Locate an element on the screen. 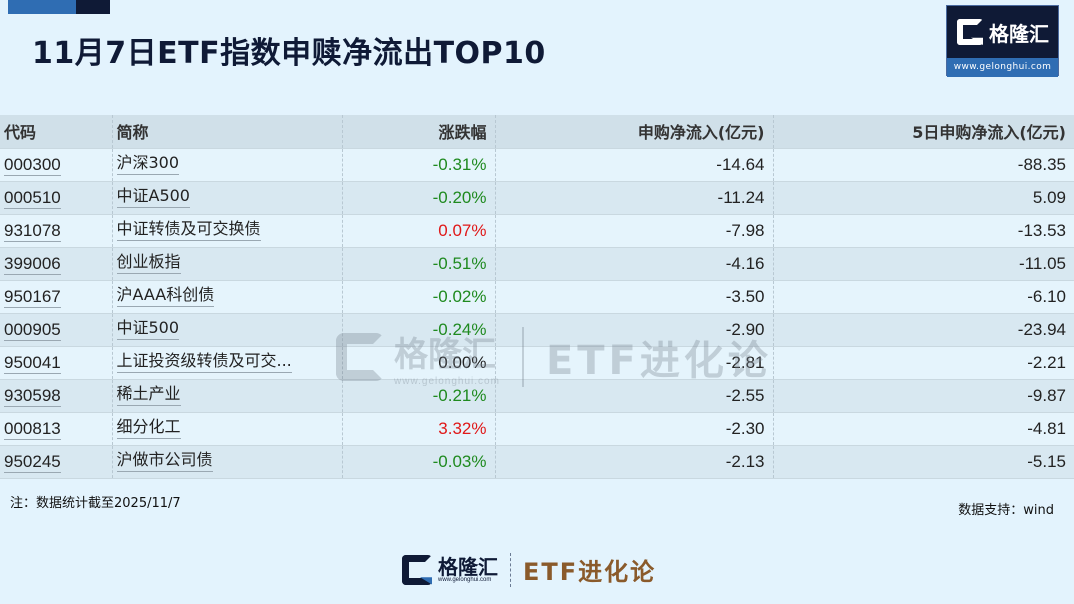 This screenshot has width=1074, height=604. cell-name: 创业板指 is located at coordinates (226, 263).